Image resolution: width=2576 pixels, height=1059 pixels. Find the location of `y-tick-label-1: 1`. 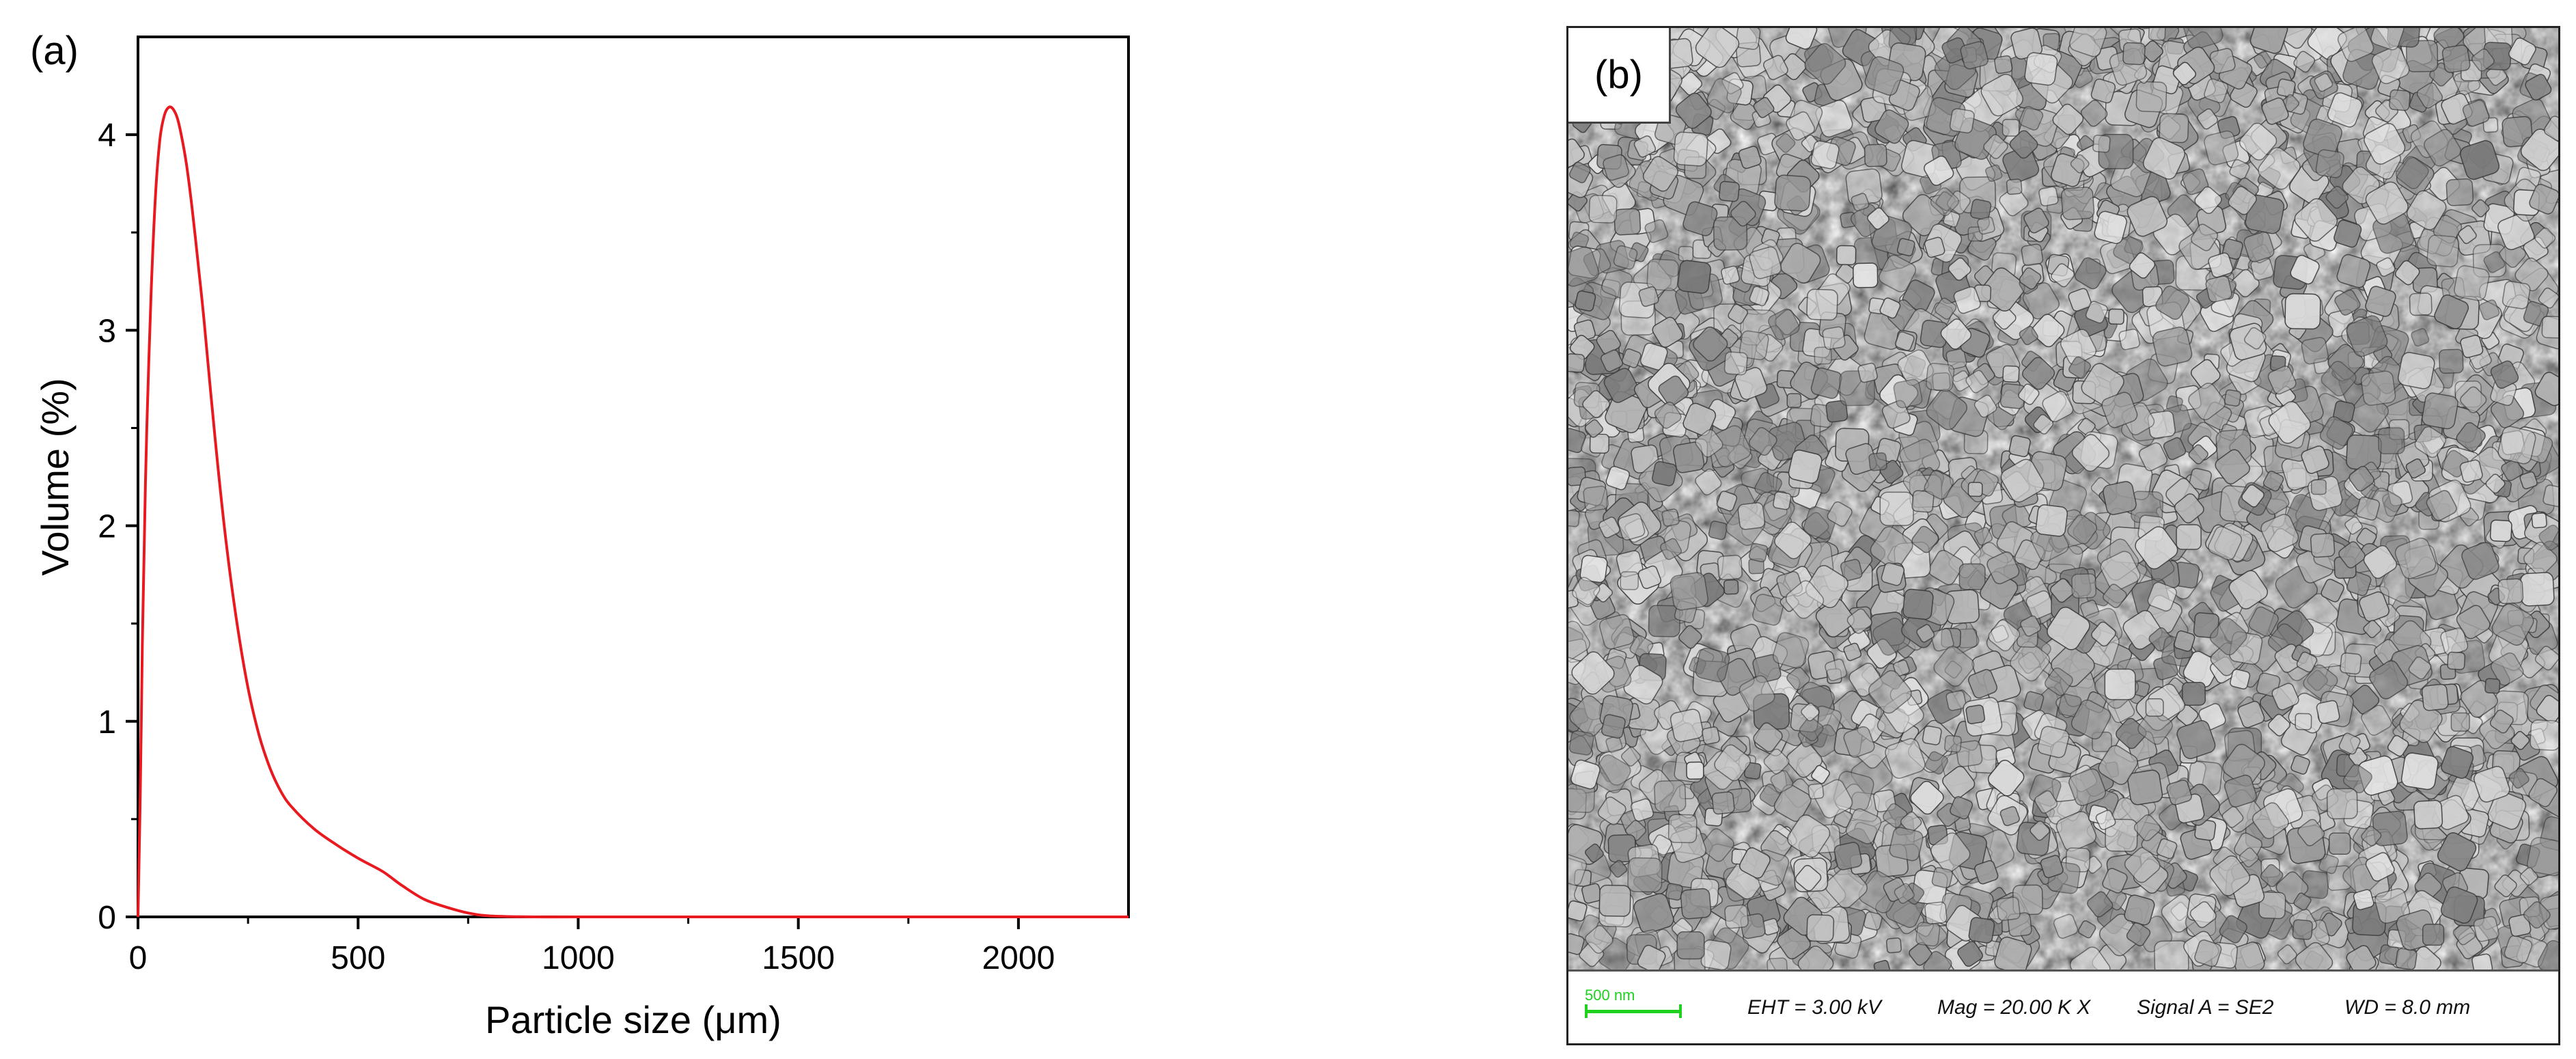

y-tick-label-1: 1 is located at coordinates (107, 723).